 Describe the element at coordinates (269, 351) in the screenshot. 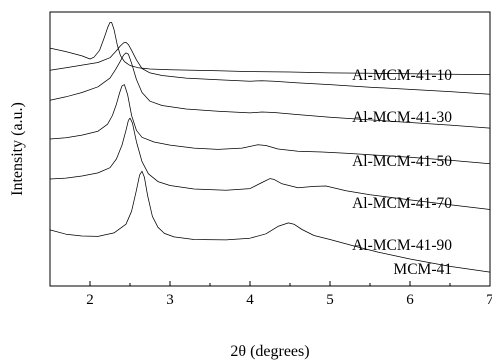

I see `x-axis-label: 2θ (degrees)` at that location.